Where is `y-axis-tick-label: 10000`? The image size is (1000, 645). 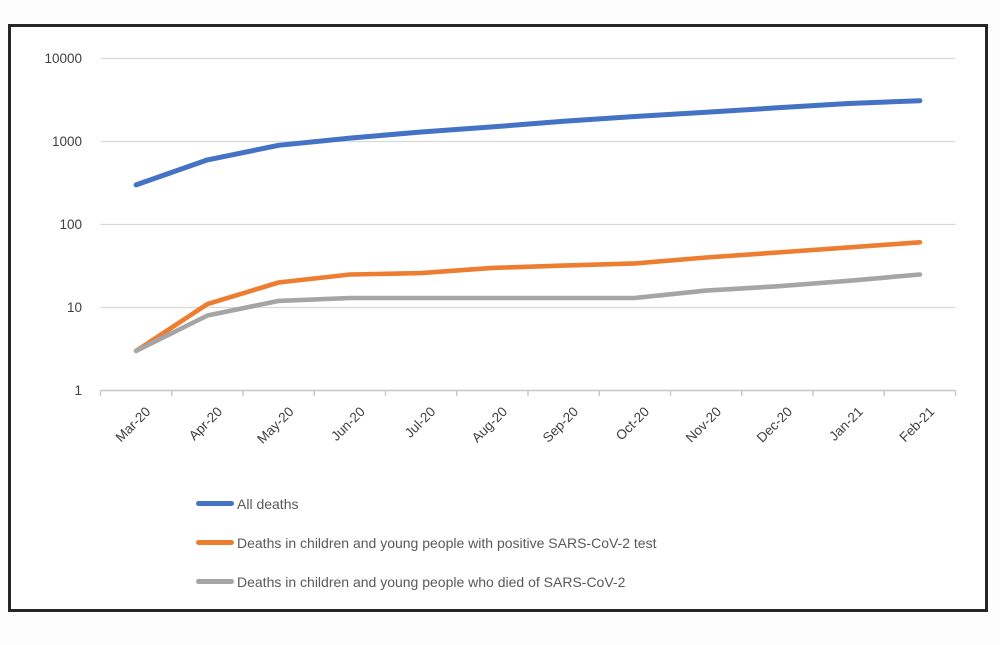 y-axis-tick-label: 10000 is located at coordinates (63, 58).